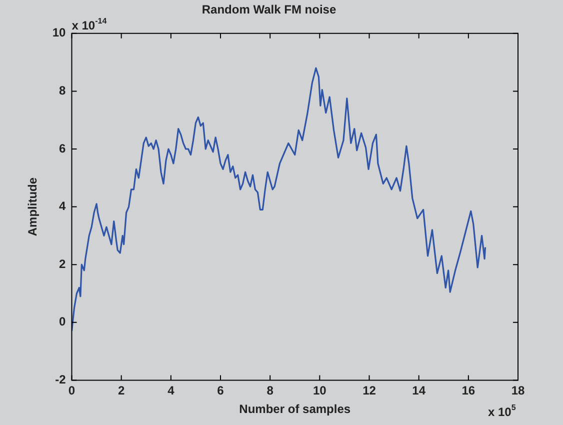  What do you see at coordinates (295, 409) in the screenshot?
I see `x-axis-title: Number of samples` at bounding box center [295, 409].